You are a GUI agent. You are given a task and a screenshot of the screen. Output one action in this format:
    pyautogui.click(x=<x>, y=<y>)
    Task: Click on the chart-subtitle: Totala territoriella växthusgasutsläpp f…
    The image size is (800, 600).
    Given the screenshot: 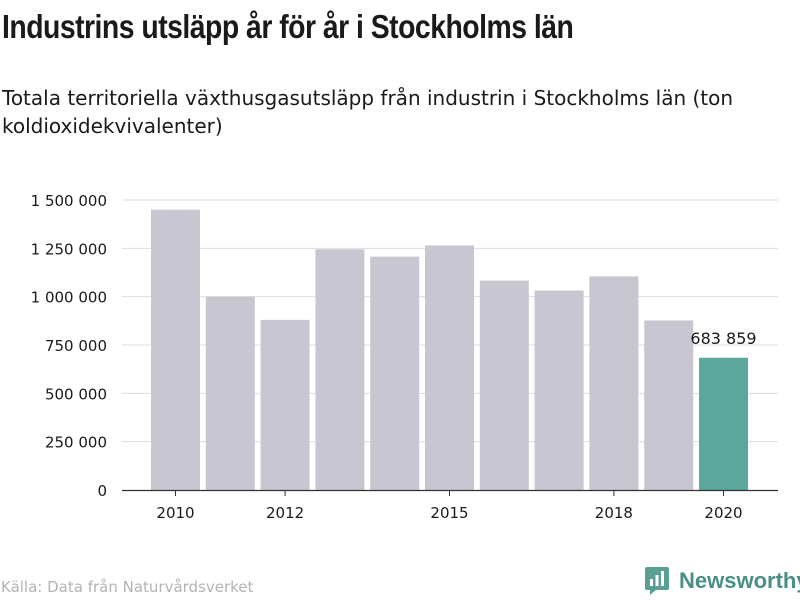 What is the action you would take?
    pyautogui.click(x=368, y=112)
    